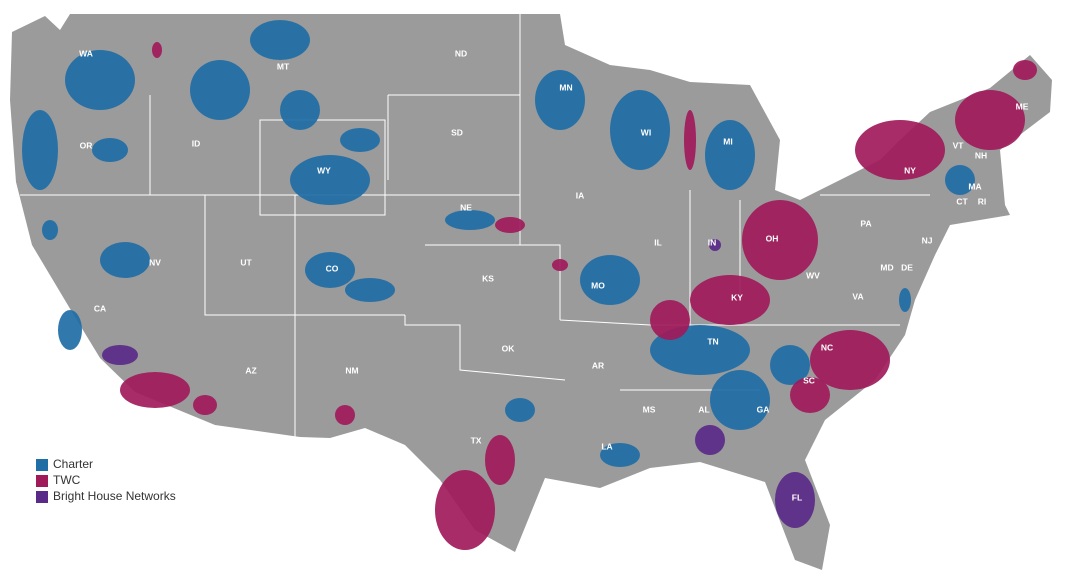 The height and width of the screenshot is (585, 1072). I want to click on state-label: UT, so click(246, 262).